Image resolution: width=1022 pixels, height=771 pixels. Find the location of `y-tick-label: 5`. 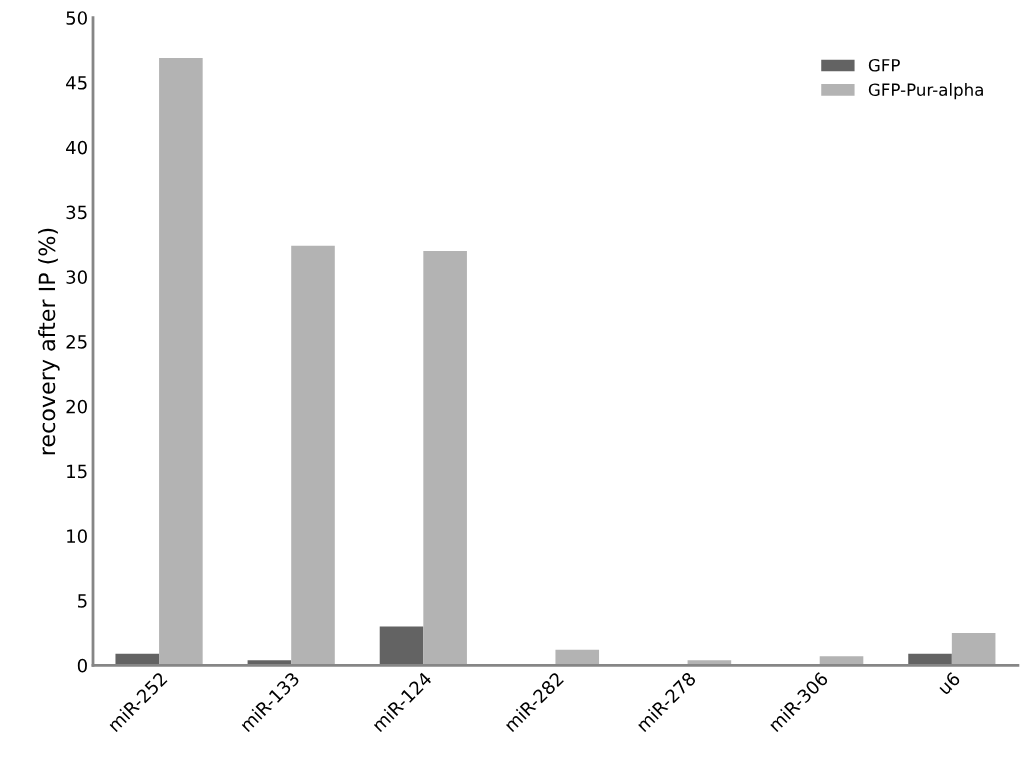

y-tick-label: 5 is located at coordinates (82, 601).